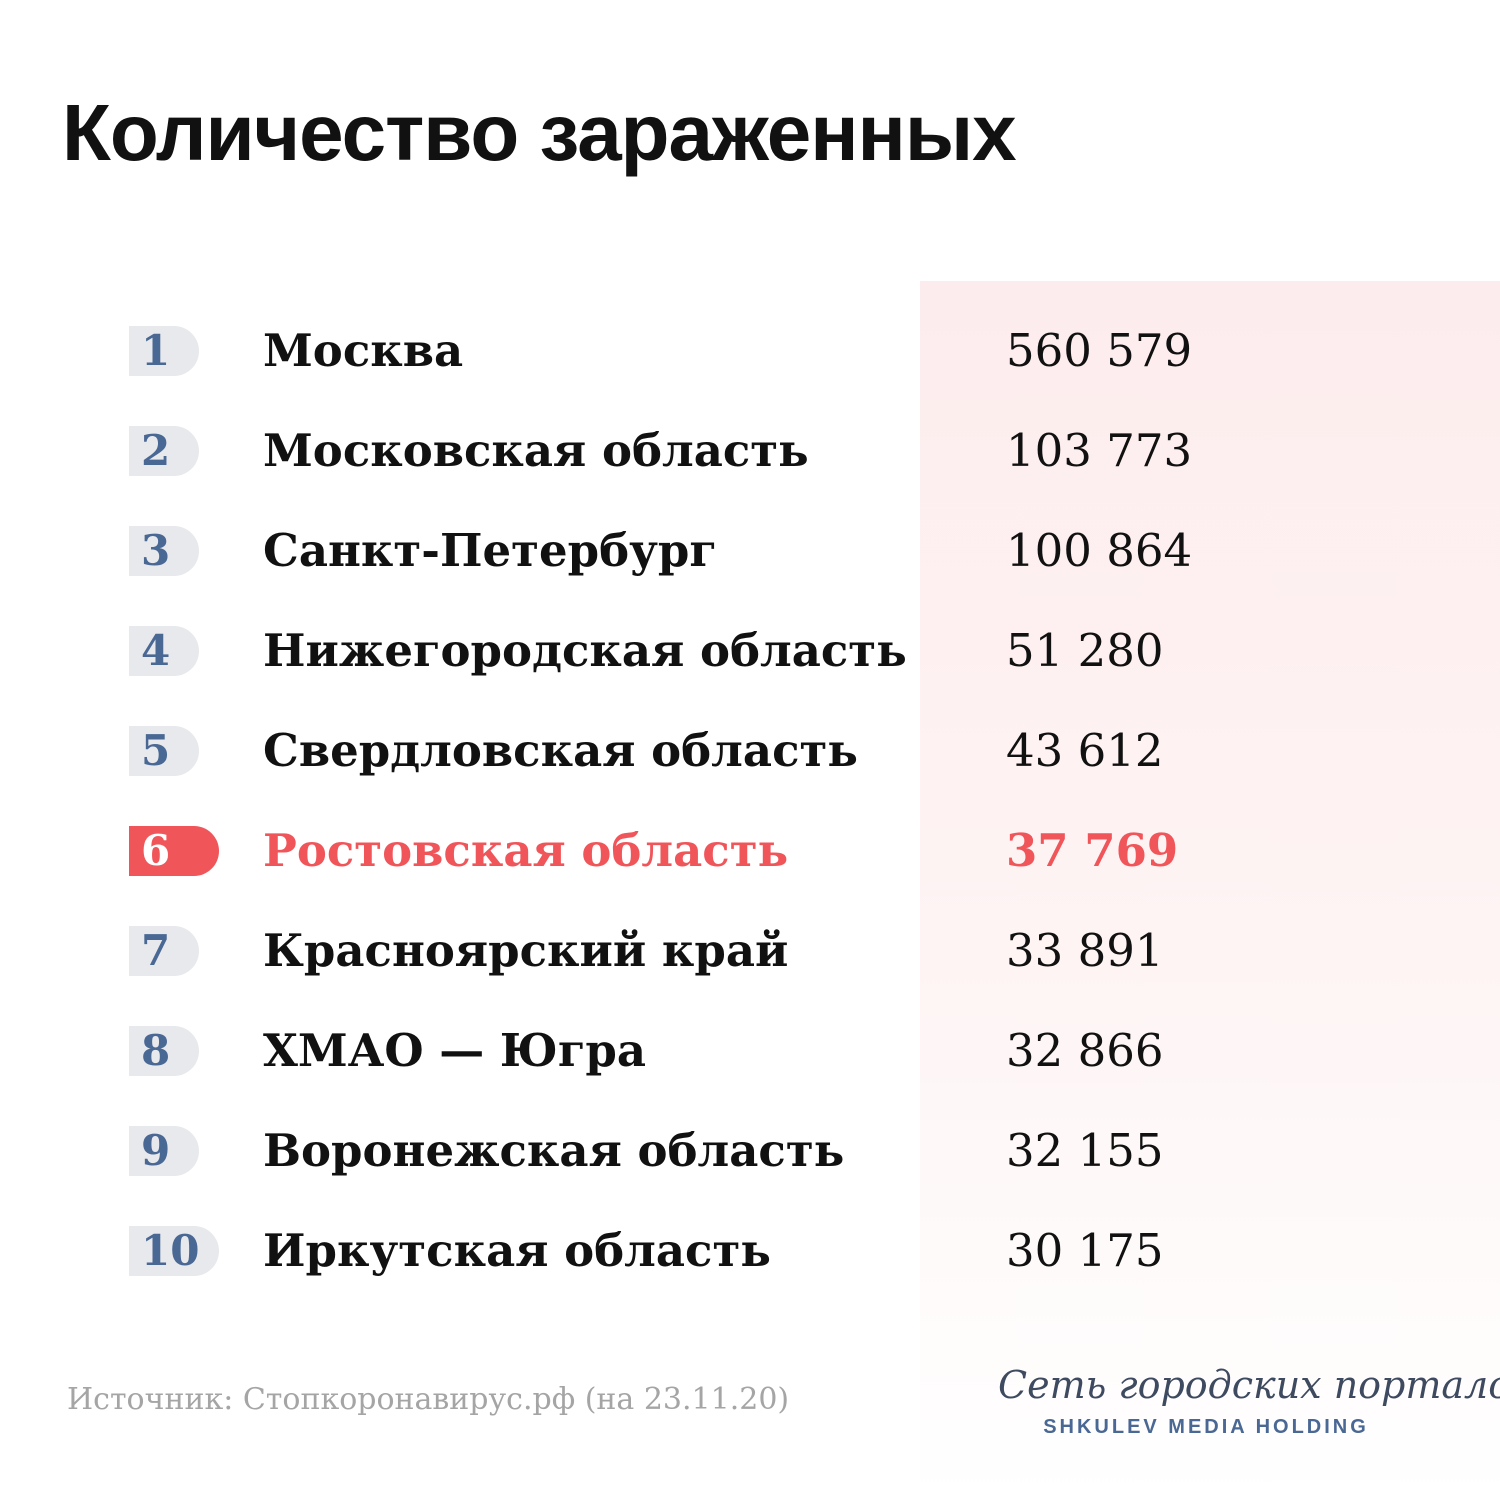 This screenshot has width=1500, height=1500. I want to click on ranking-row: 2 Московская область 103 773, so click(750, 450).